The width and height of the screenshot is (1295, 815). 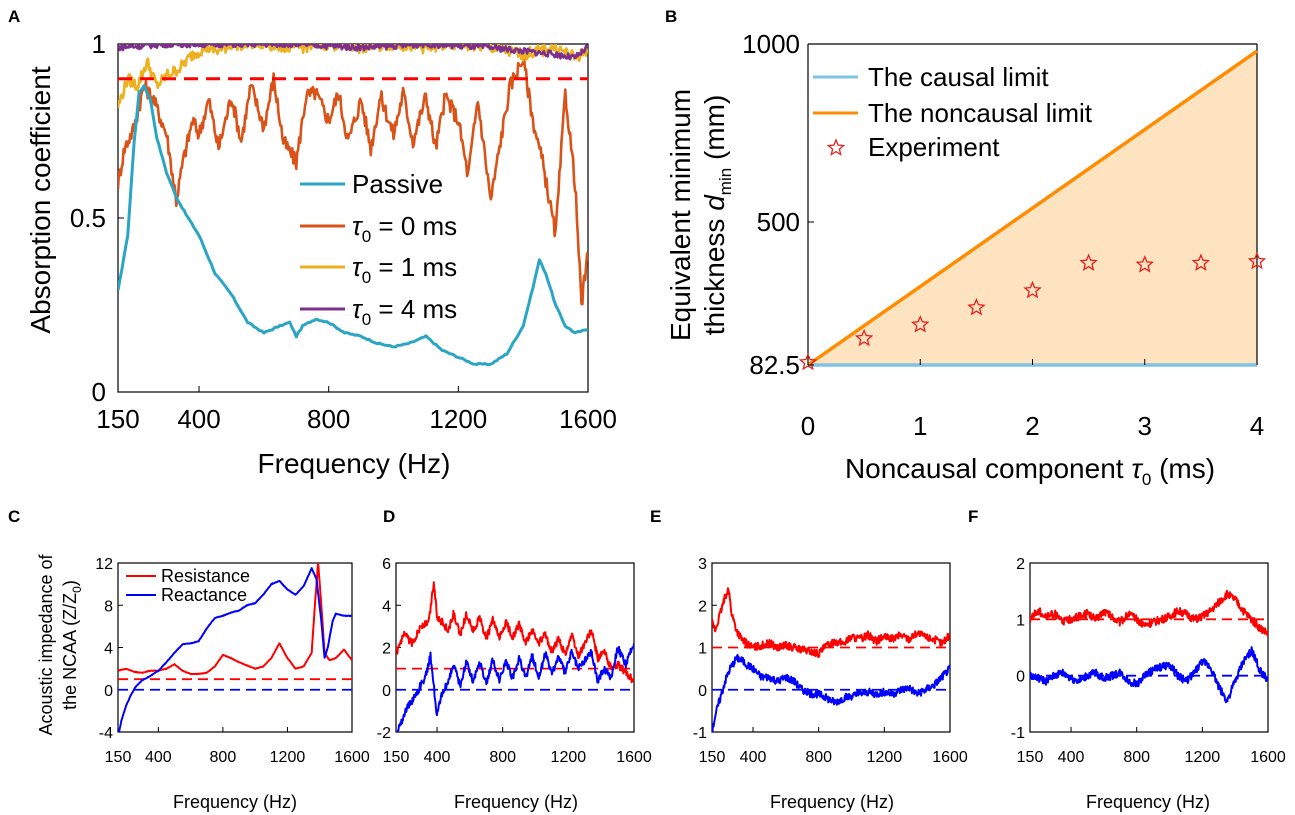 What do you see at coordinates (14, 16) in the screenshot?
I see `panel-label-a: A` at bounding box center [14, 16].